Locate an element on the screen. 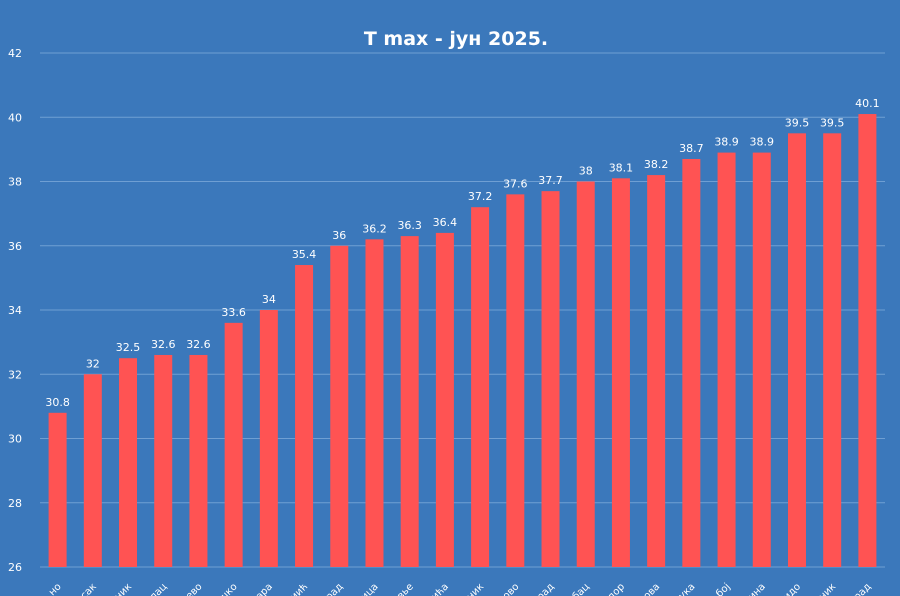  x-tick-label: ...дор is located at coordinates (613, 588).